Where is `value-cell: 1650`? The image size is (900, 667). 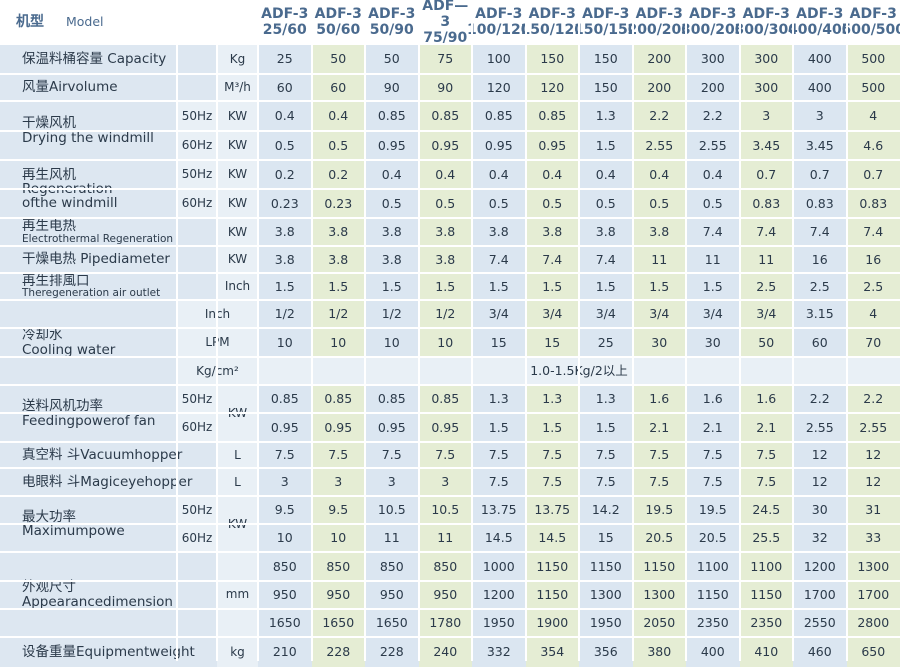
value-cell: 1650 is located at coordinates (339, 623).